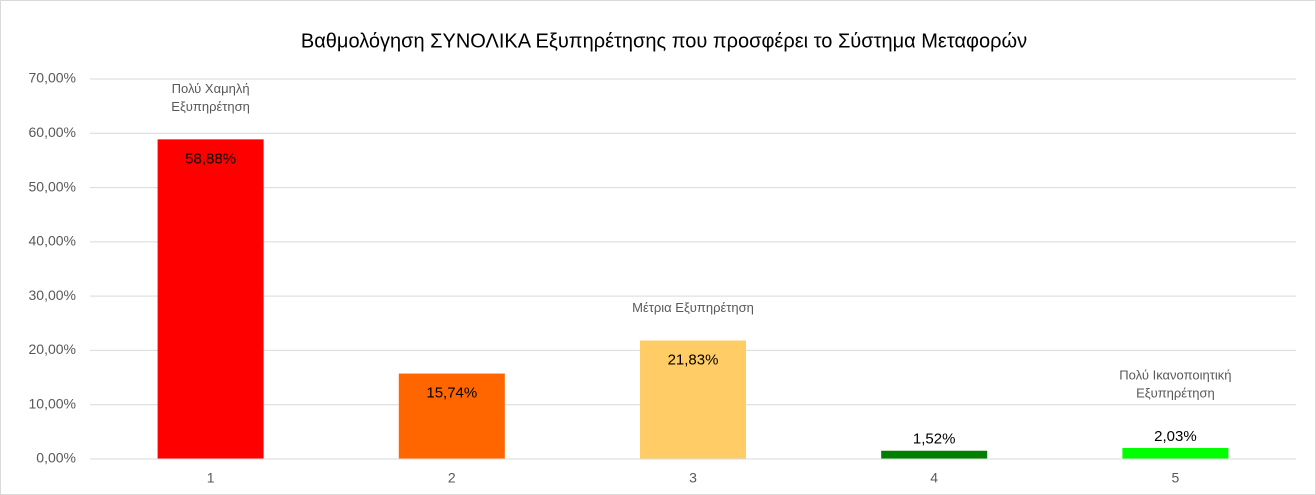 This screenshot has width=1316, height=495. I want to click on y-tick-label: 50,00%, so click(52, 186).